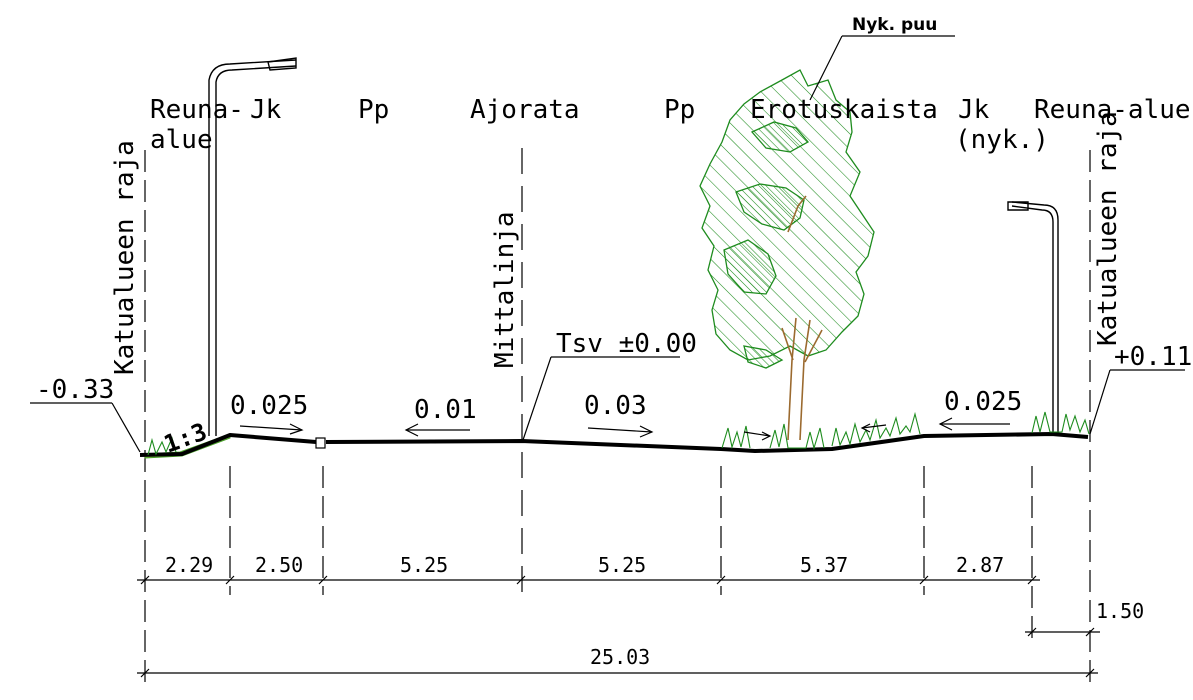 The image size is (1193, 700). I want to click on total-width-dimension: 25.03, so click(617, 661).